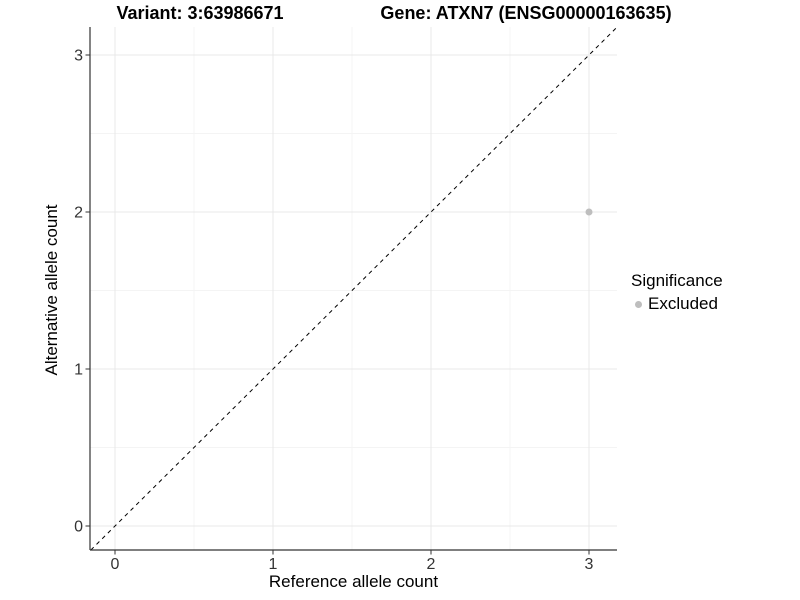  Describe the element at coordinates (353, 581) in the screenshot. I see `x-axis-title: Reference allele count` at that location.